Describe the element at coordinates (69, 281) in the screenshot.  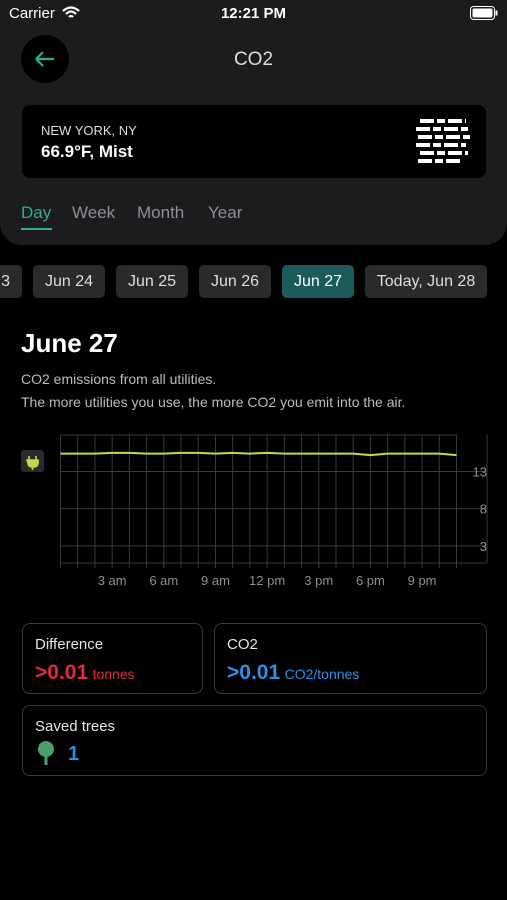
I see `date-chip: Jun 24` at that location.